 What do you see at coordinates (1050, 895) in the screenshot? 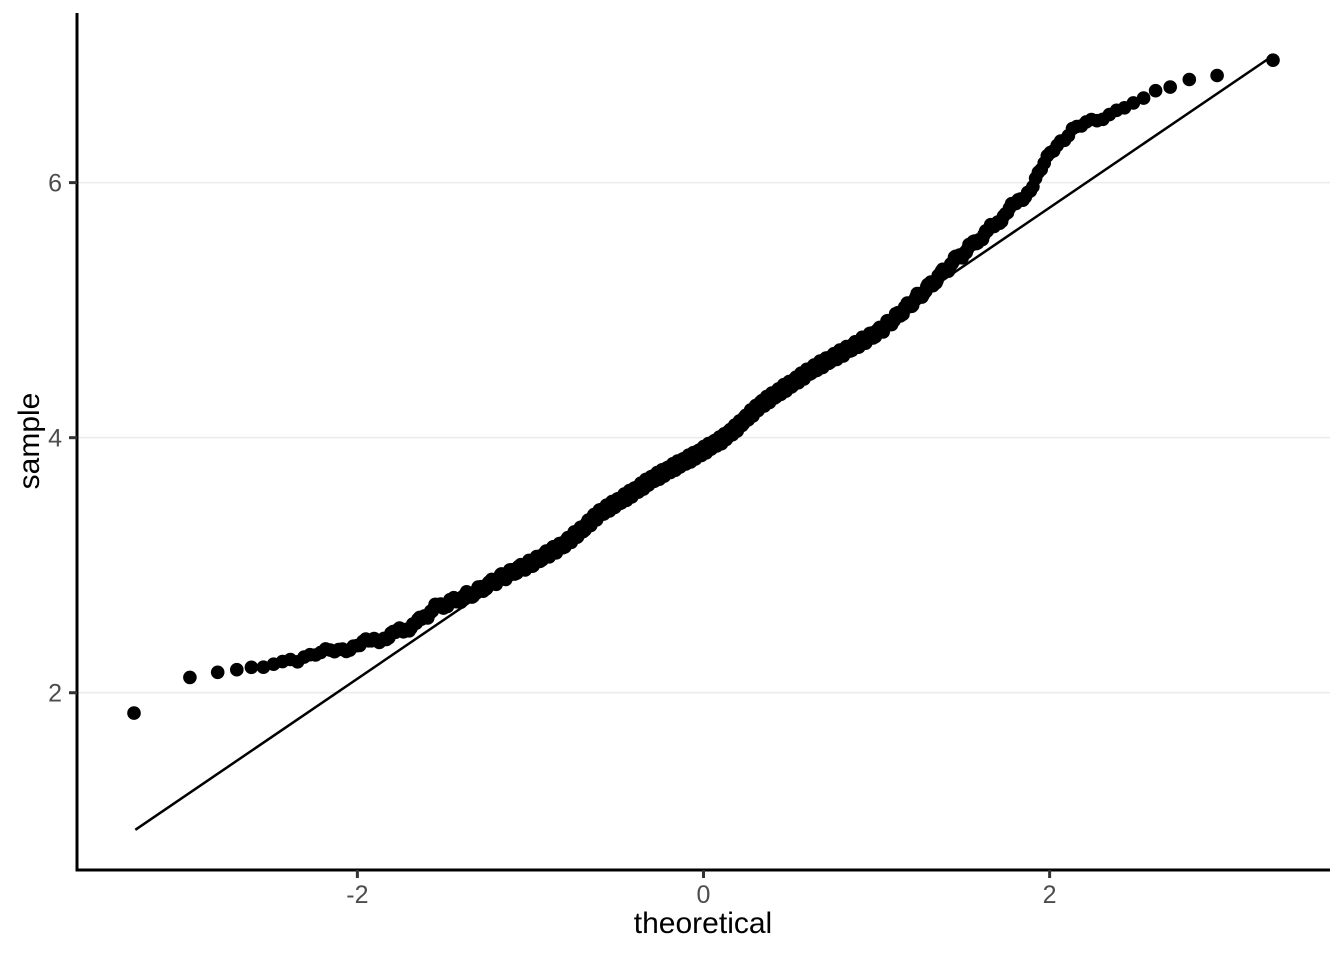
I see `x-tick-label-2: 2` at bounding box center [1050, 895].